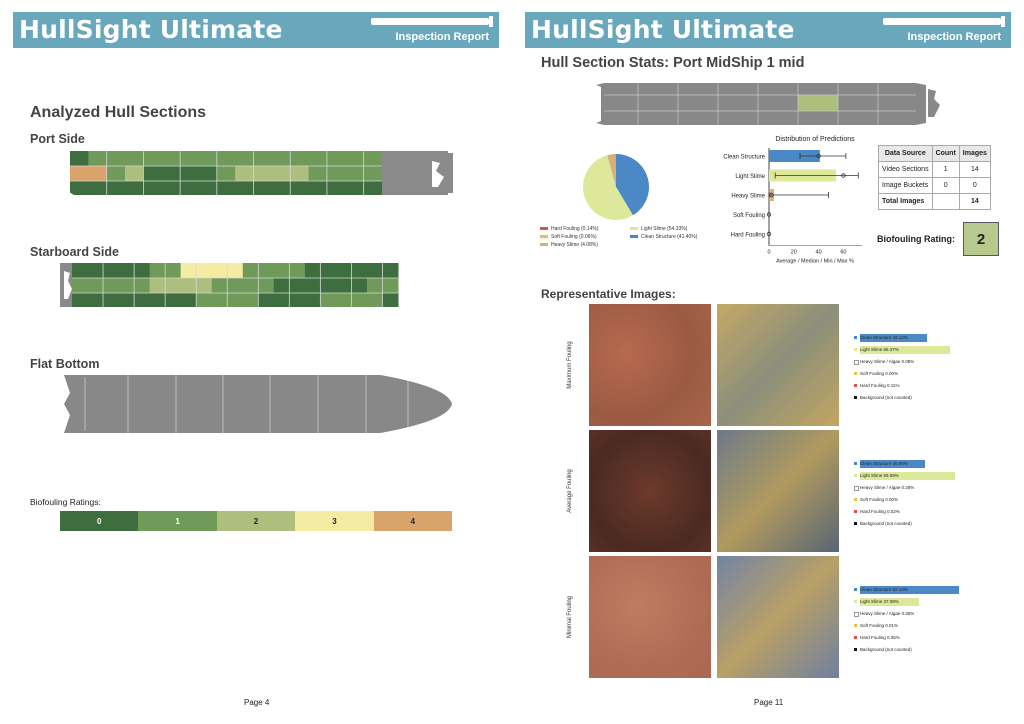 This screenshot has height=724, width=1024. What do you see at coordinates (118, 112) in the screenshot?
I see `page-heading: Analyzed Hull Sections` at bounding box center [118, 112].